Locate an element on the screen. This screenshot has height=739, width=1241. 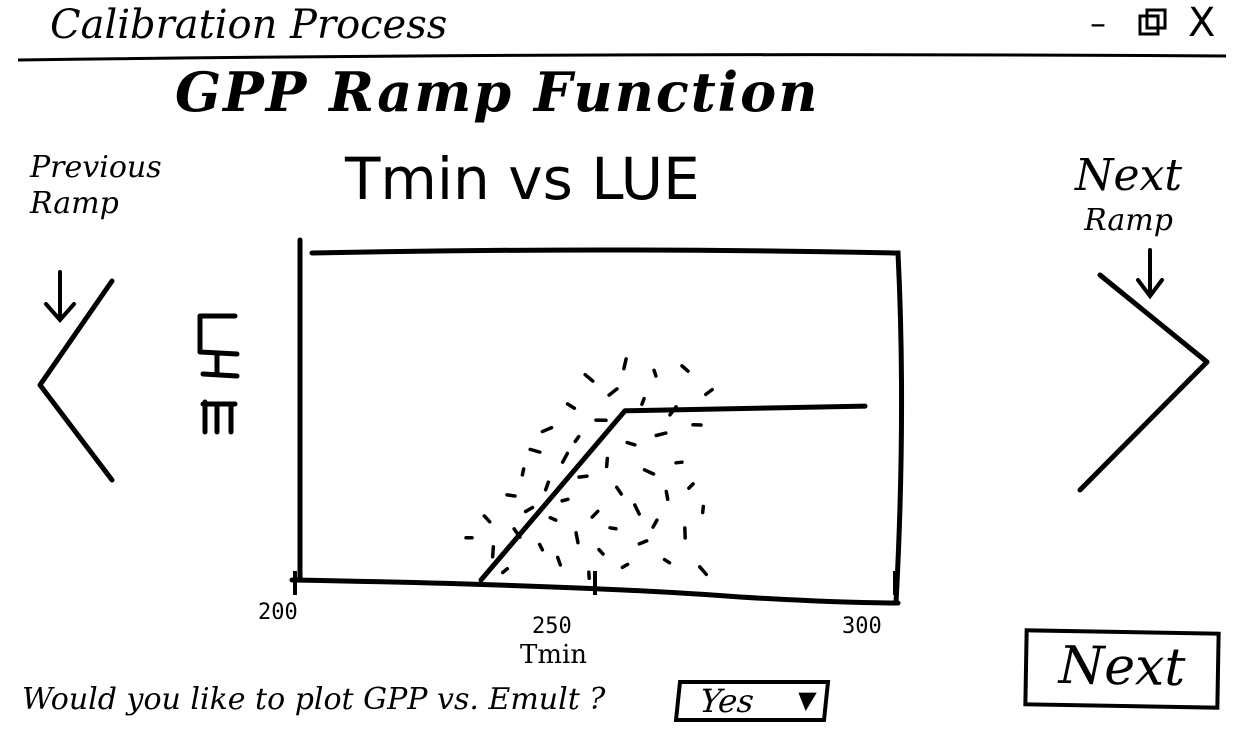
window-controls: – X is located at coordinates (1160, 24).